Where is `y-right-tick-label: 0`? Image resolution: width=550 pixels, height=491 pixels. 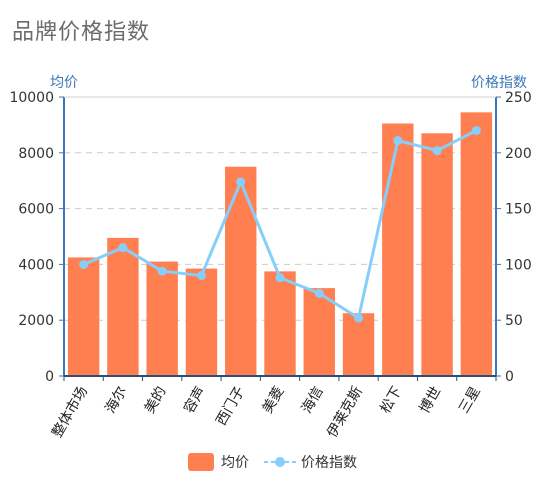 y-right-tick-label: 0 is located at coordinates (509, 377).